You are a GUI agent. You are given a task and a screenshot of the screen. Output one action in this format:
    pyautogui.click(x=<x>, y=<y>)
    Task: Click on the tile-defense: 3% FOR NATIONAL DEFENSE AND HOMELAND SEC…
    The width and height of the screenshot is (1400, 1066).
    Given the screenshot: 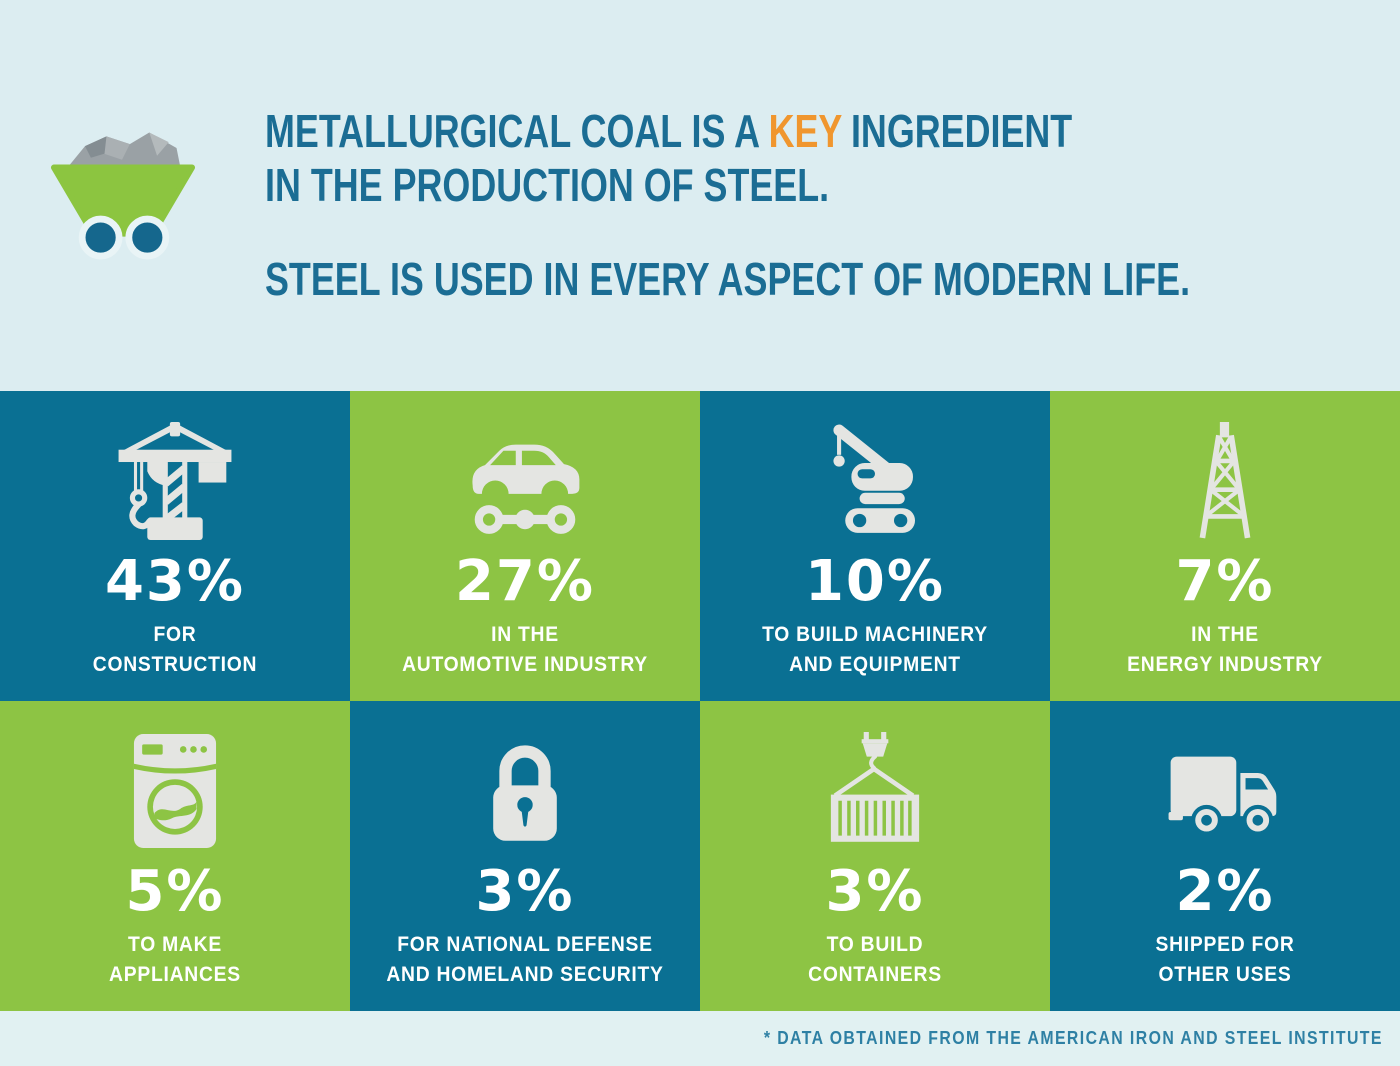 What is the action you would take?
    pyautogui.click(x=525, y=856)
    